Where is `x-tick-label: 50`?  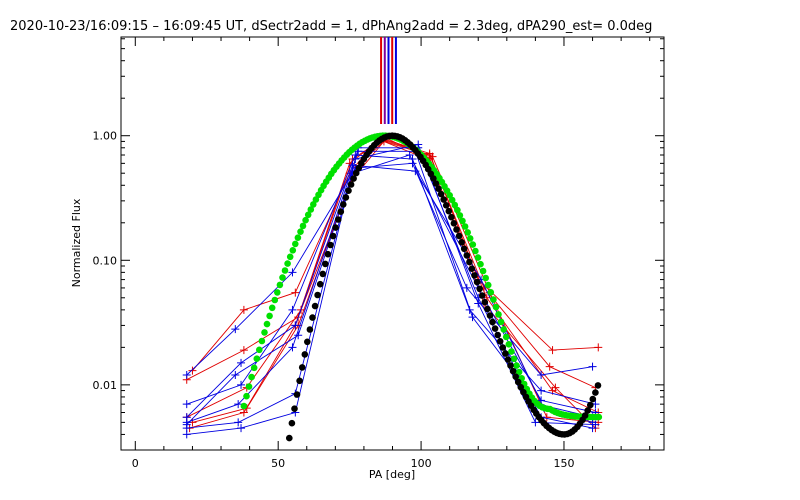
x-tick-label: 50 is located at coordinates (278, 463).